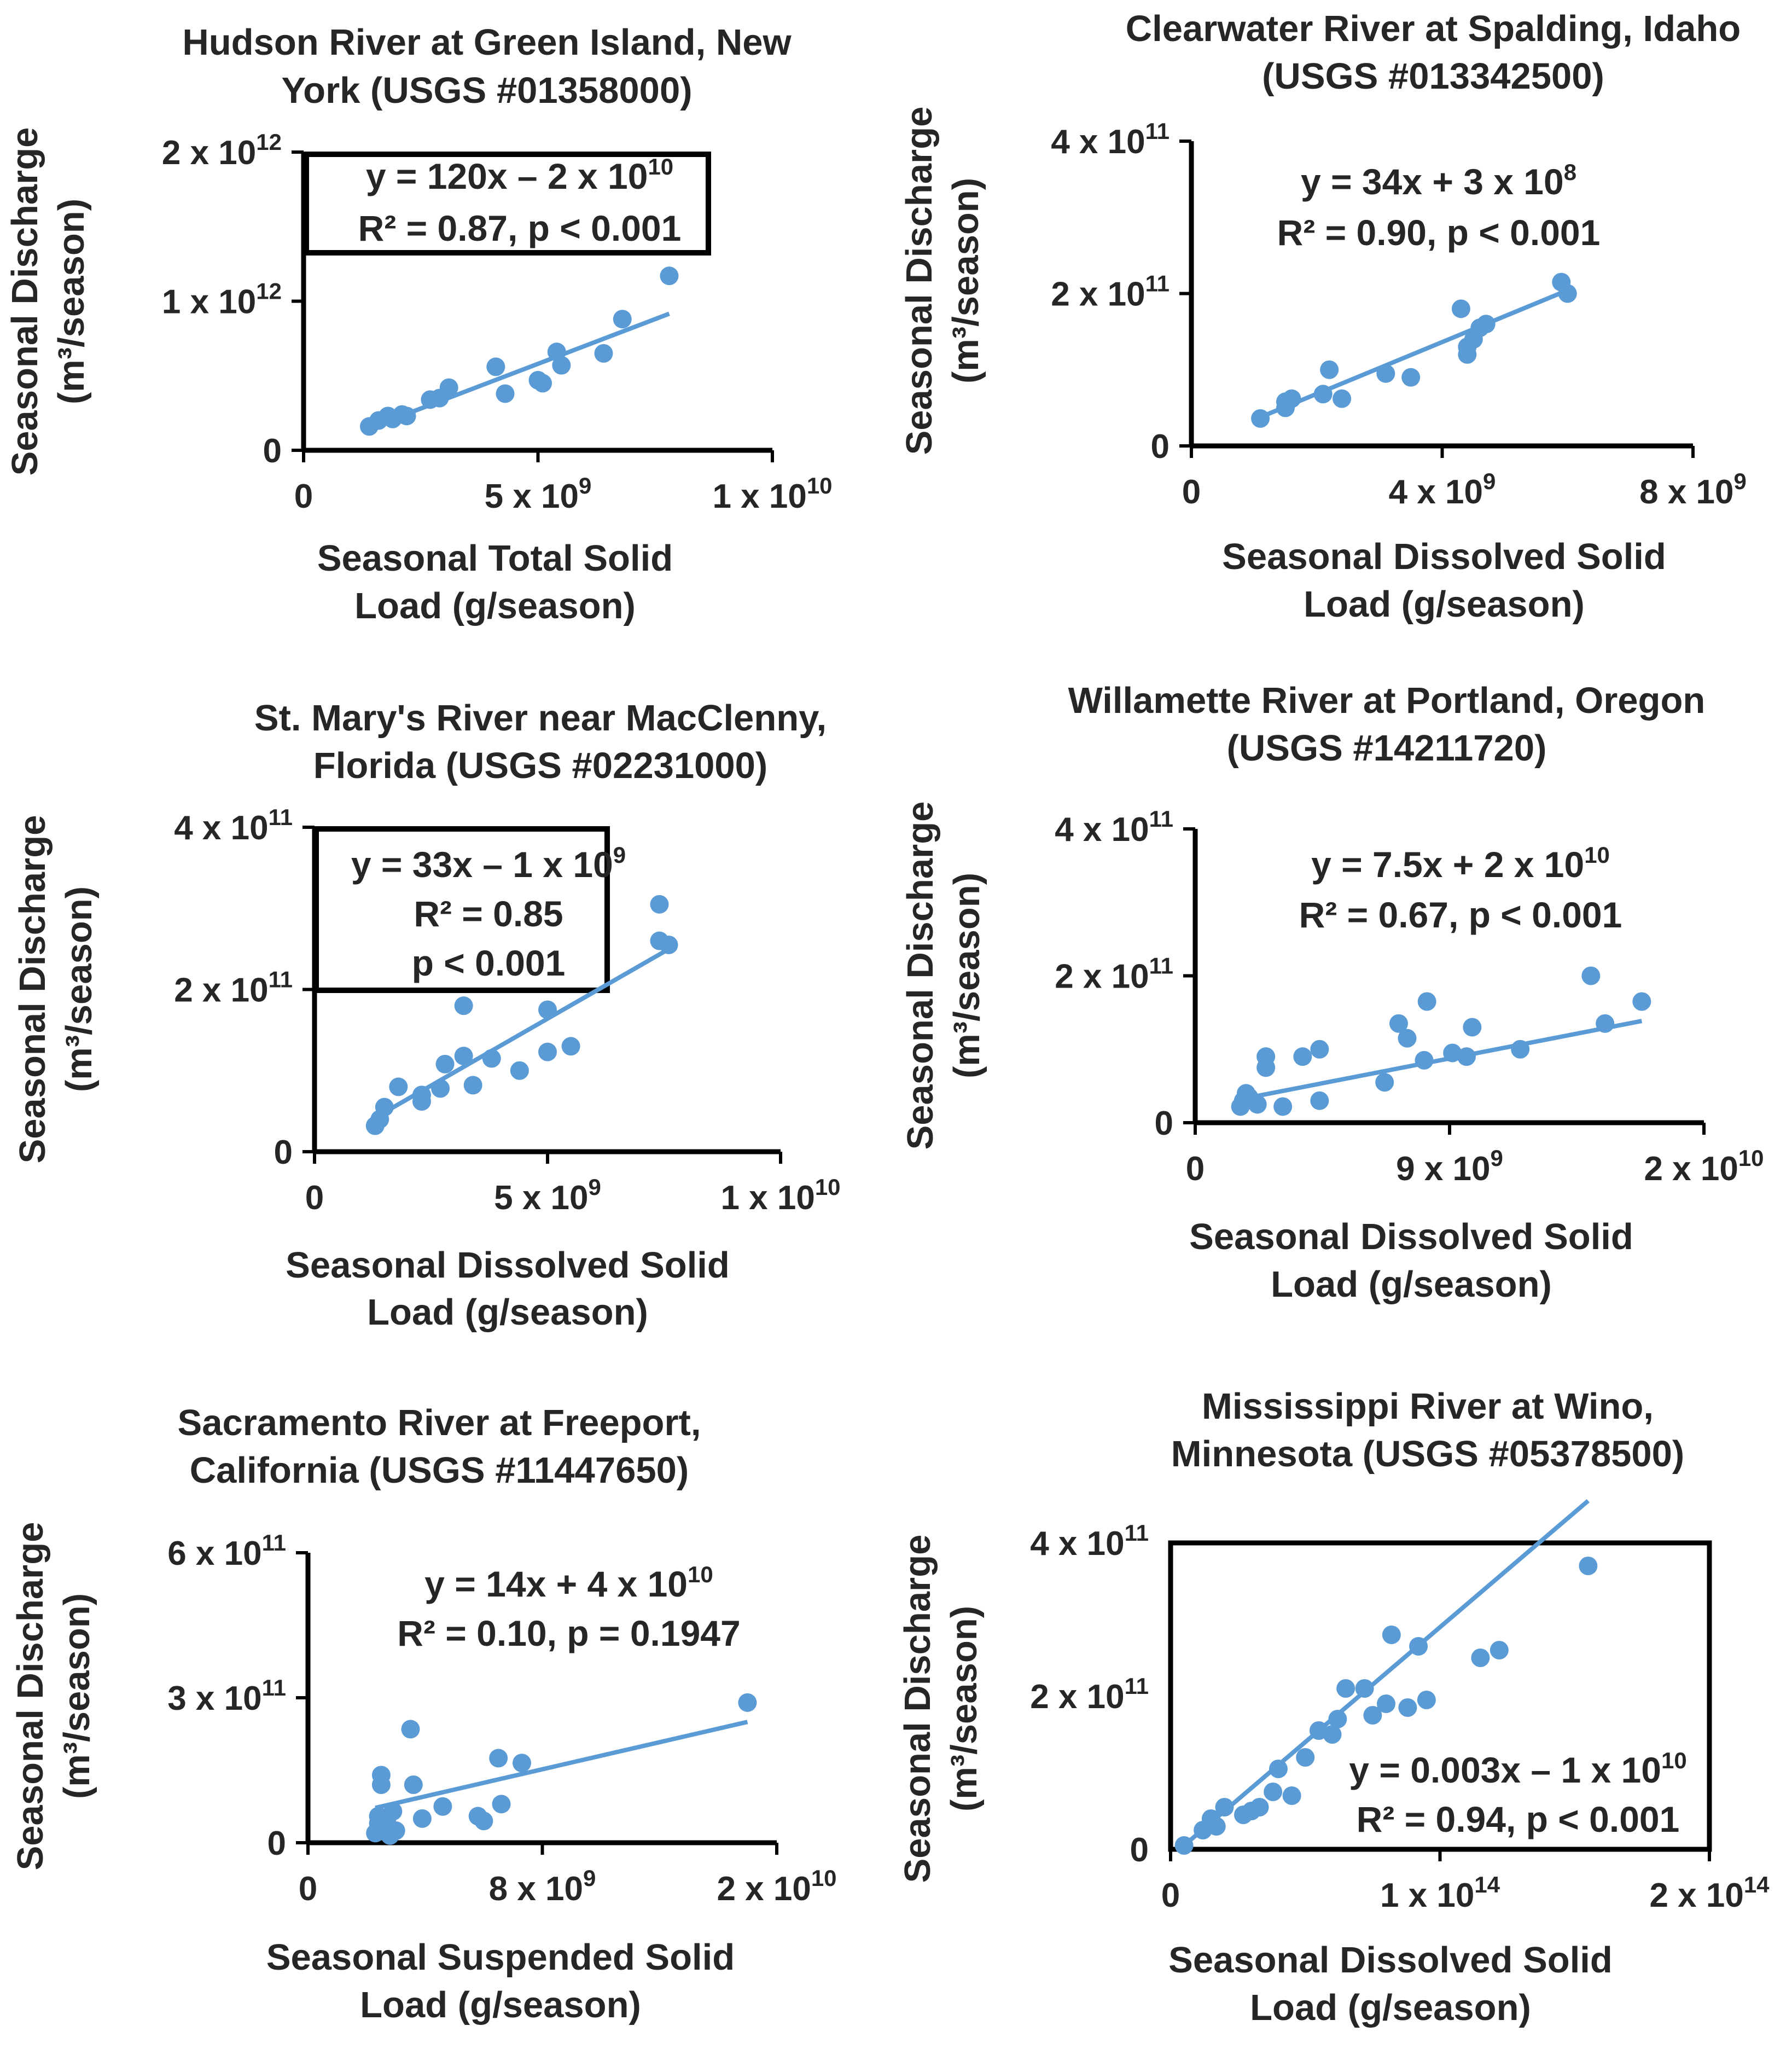 This screenshot has height=2049, width=1792. Describe the element at coordinates (540, 718) in the screenshot. I see `chart-title: St. Mary's River near MacClenny,` at that location.